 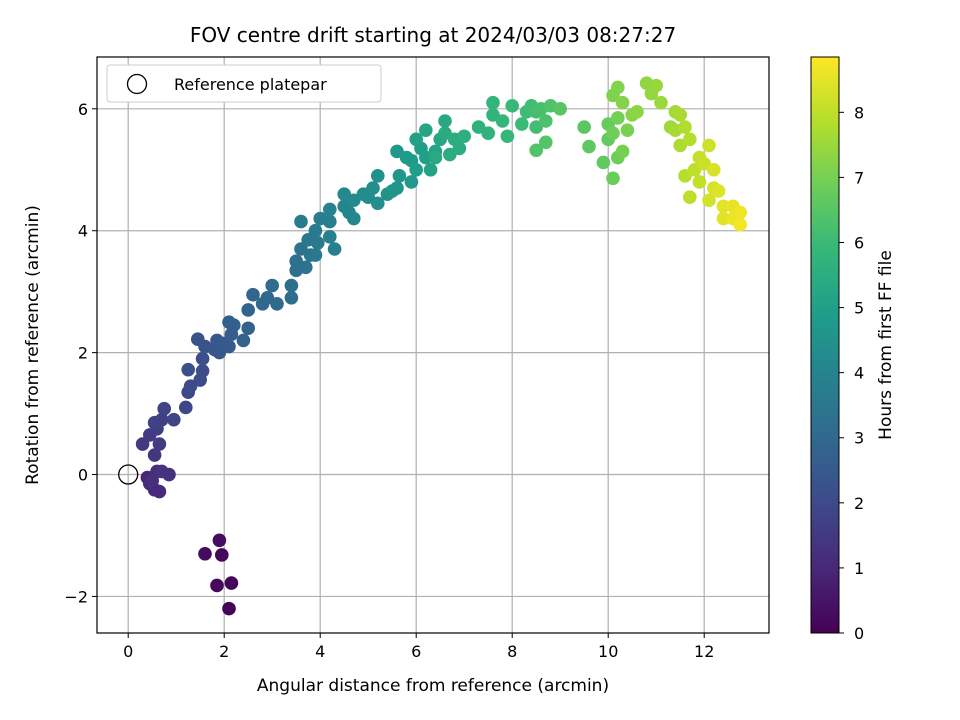 I want to click on legend: Reference platepar, so click(x=244, y=83).